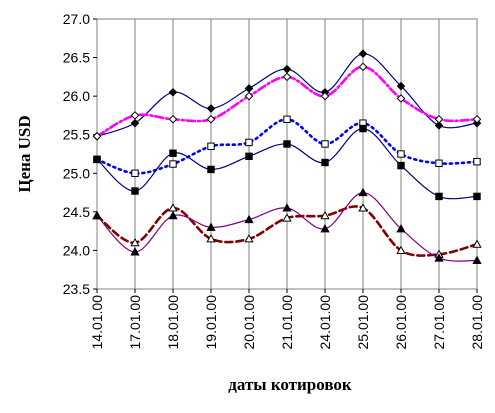  Describe the element at coordinates (76, 250) in the screenshot. I see `y-tick-label: 24.0` at that location.